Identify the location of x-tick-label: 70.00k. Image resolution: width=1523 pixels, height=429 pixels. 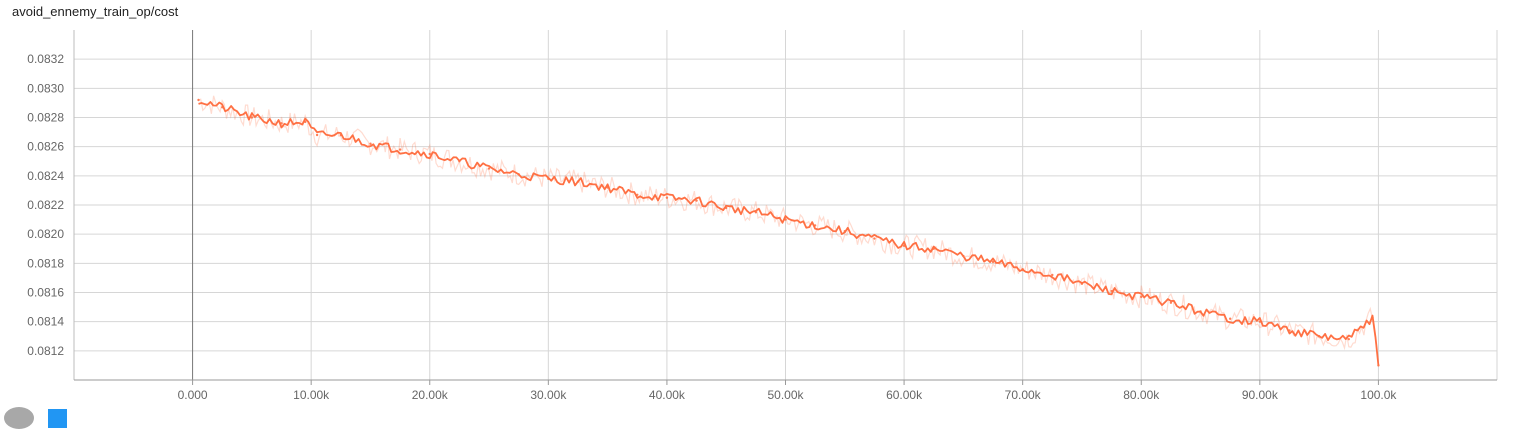
(1023, 395).